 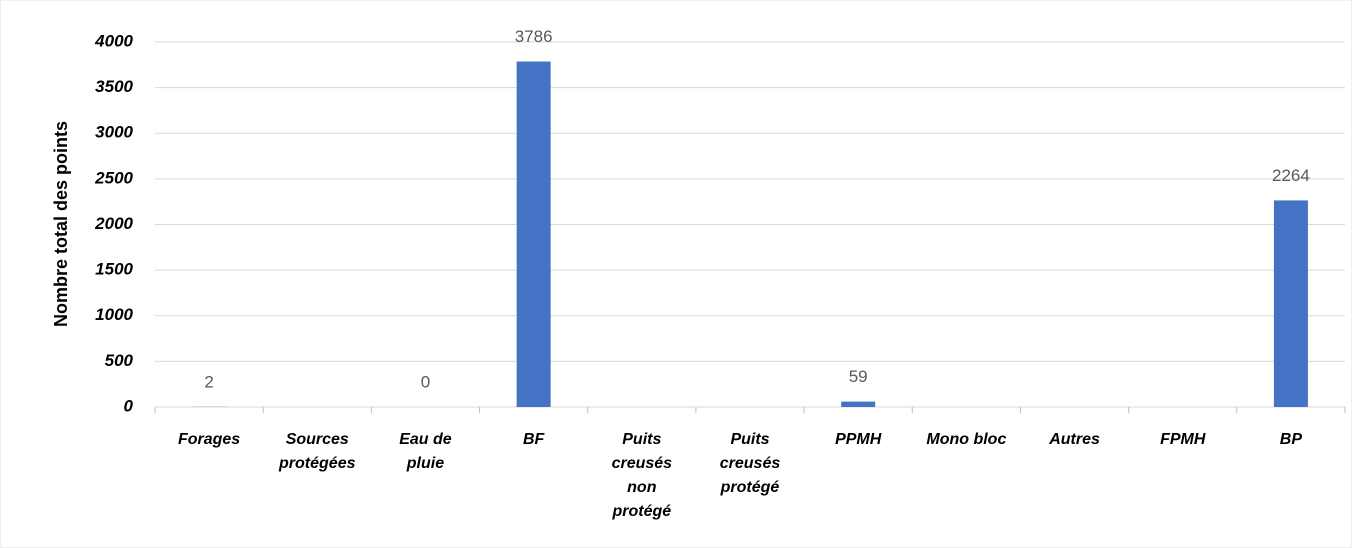 What do you see at coordinates (114, 86) in the screenshot?
I see `y-tick-label: 3500` at bounding box center [114, 86].